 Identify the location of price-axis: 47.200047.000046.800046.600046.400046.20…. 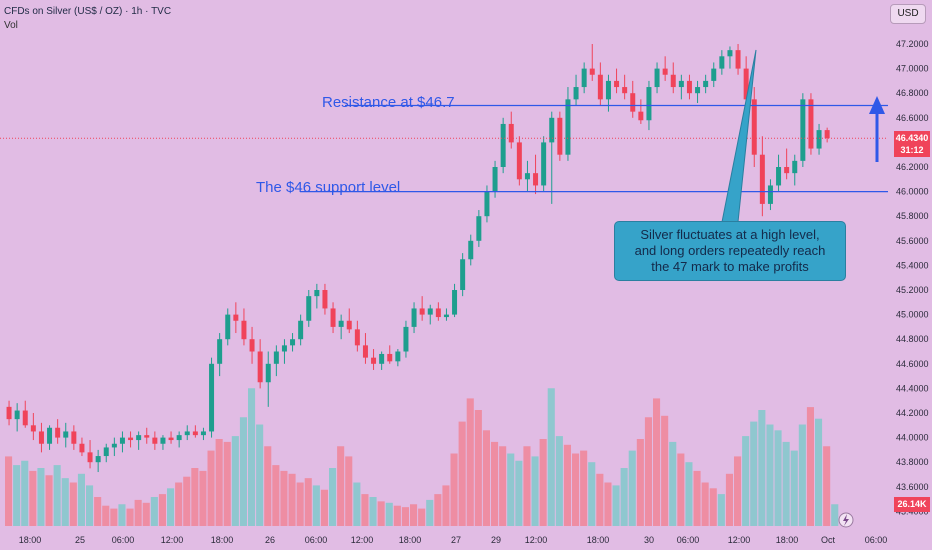
(912, 277).